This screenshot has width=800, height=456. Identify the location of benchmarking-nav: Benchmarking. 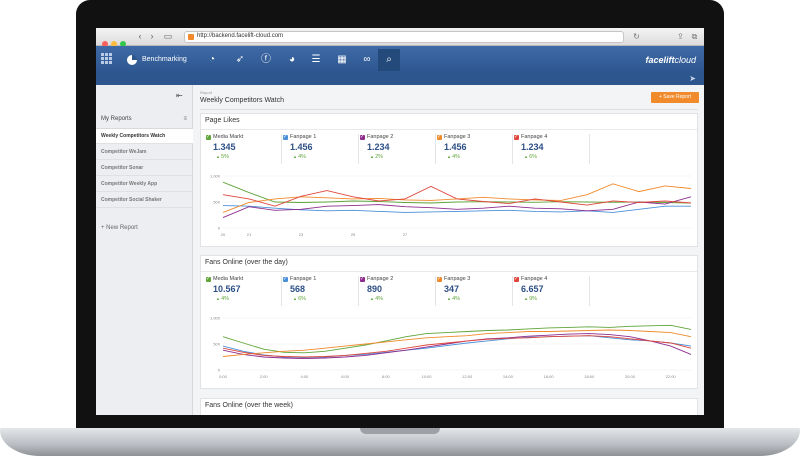
(159, 60).